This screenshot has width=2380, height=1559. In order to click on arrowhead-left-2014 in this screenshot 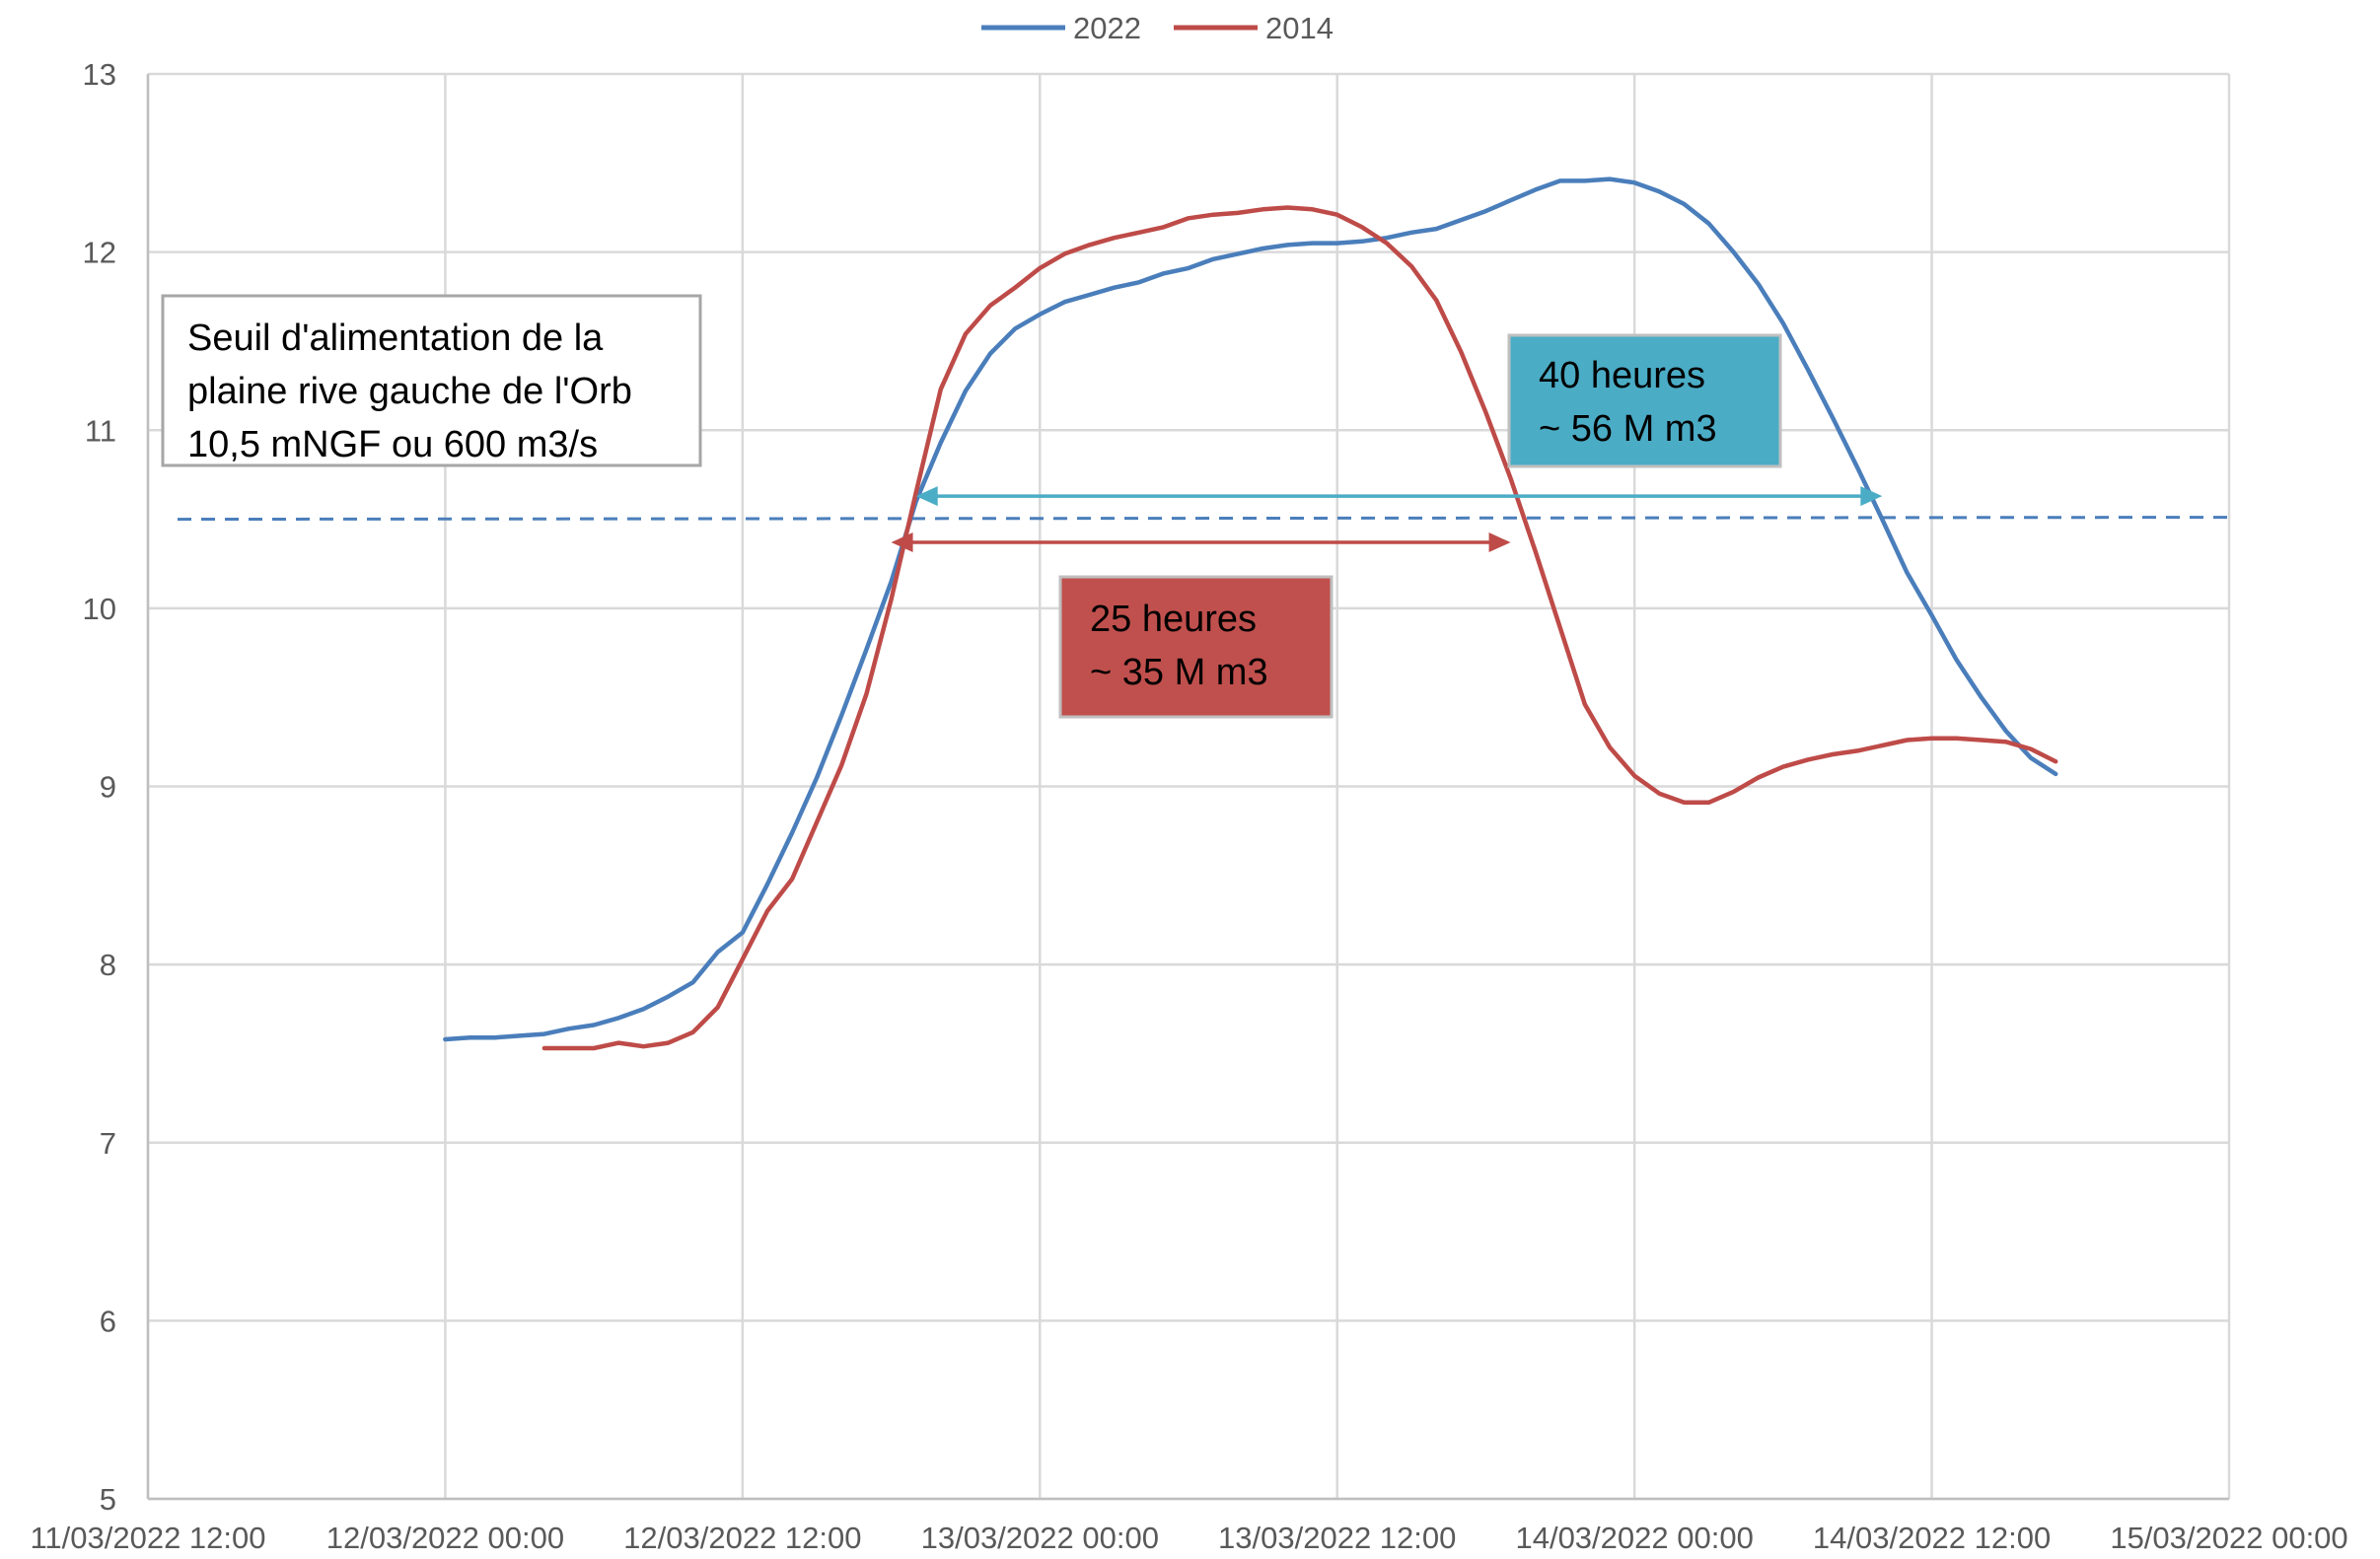, I will do `click(902, 542)`.